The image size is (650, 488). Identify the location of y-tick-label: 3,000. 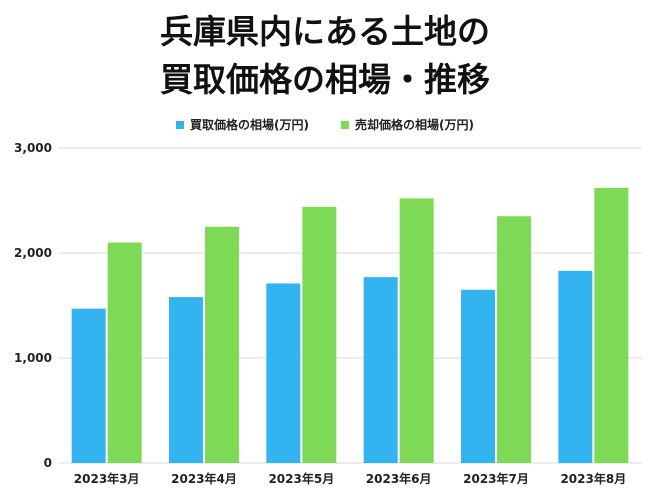
(33, 148).